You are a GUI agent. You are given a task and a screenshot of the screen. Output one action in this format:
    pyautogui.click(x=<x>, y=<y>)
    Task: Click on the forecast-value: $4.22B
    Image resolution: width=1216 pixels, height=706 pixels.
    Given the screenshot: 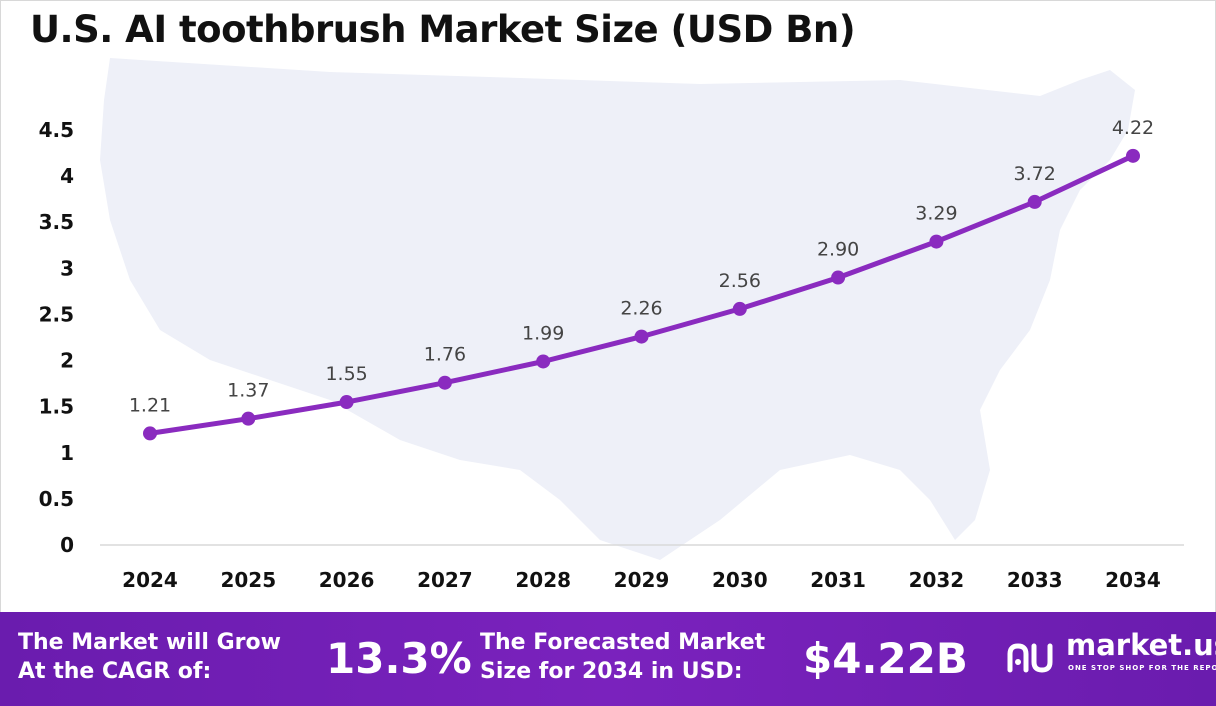 What is the action you would take?
    pyautogui.click(x=885, y=658)
    